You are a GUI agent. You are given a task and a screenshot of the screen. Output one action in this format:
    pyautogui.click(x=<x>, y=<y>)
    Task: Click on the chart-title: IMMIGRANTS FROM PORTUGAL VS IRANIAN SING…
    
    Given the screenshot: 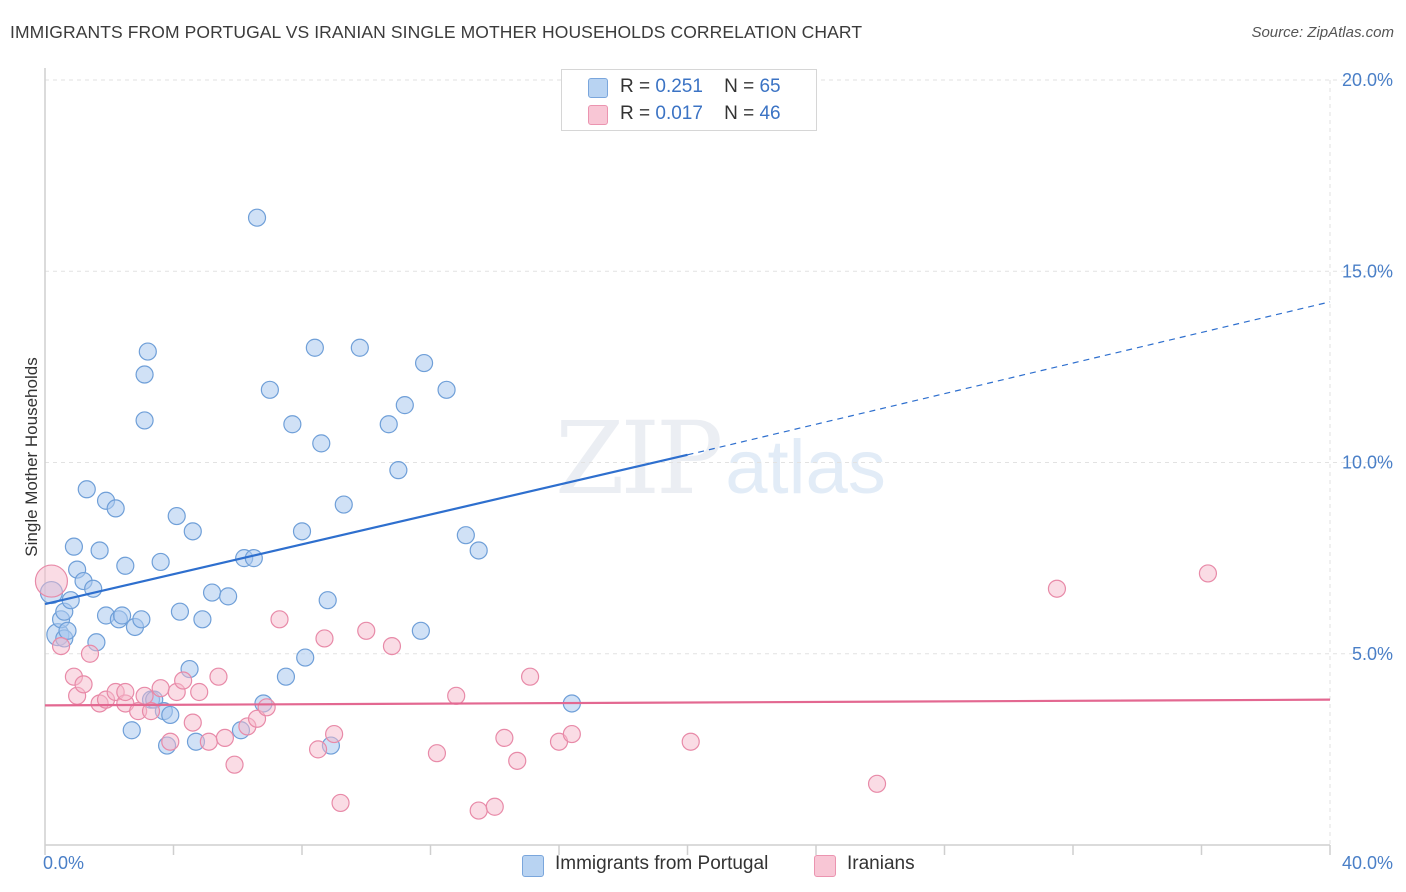 What is the action you would take?
    pyautogui.click(x=436, y=32)
    